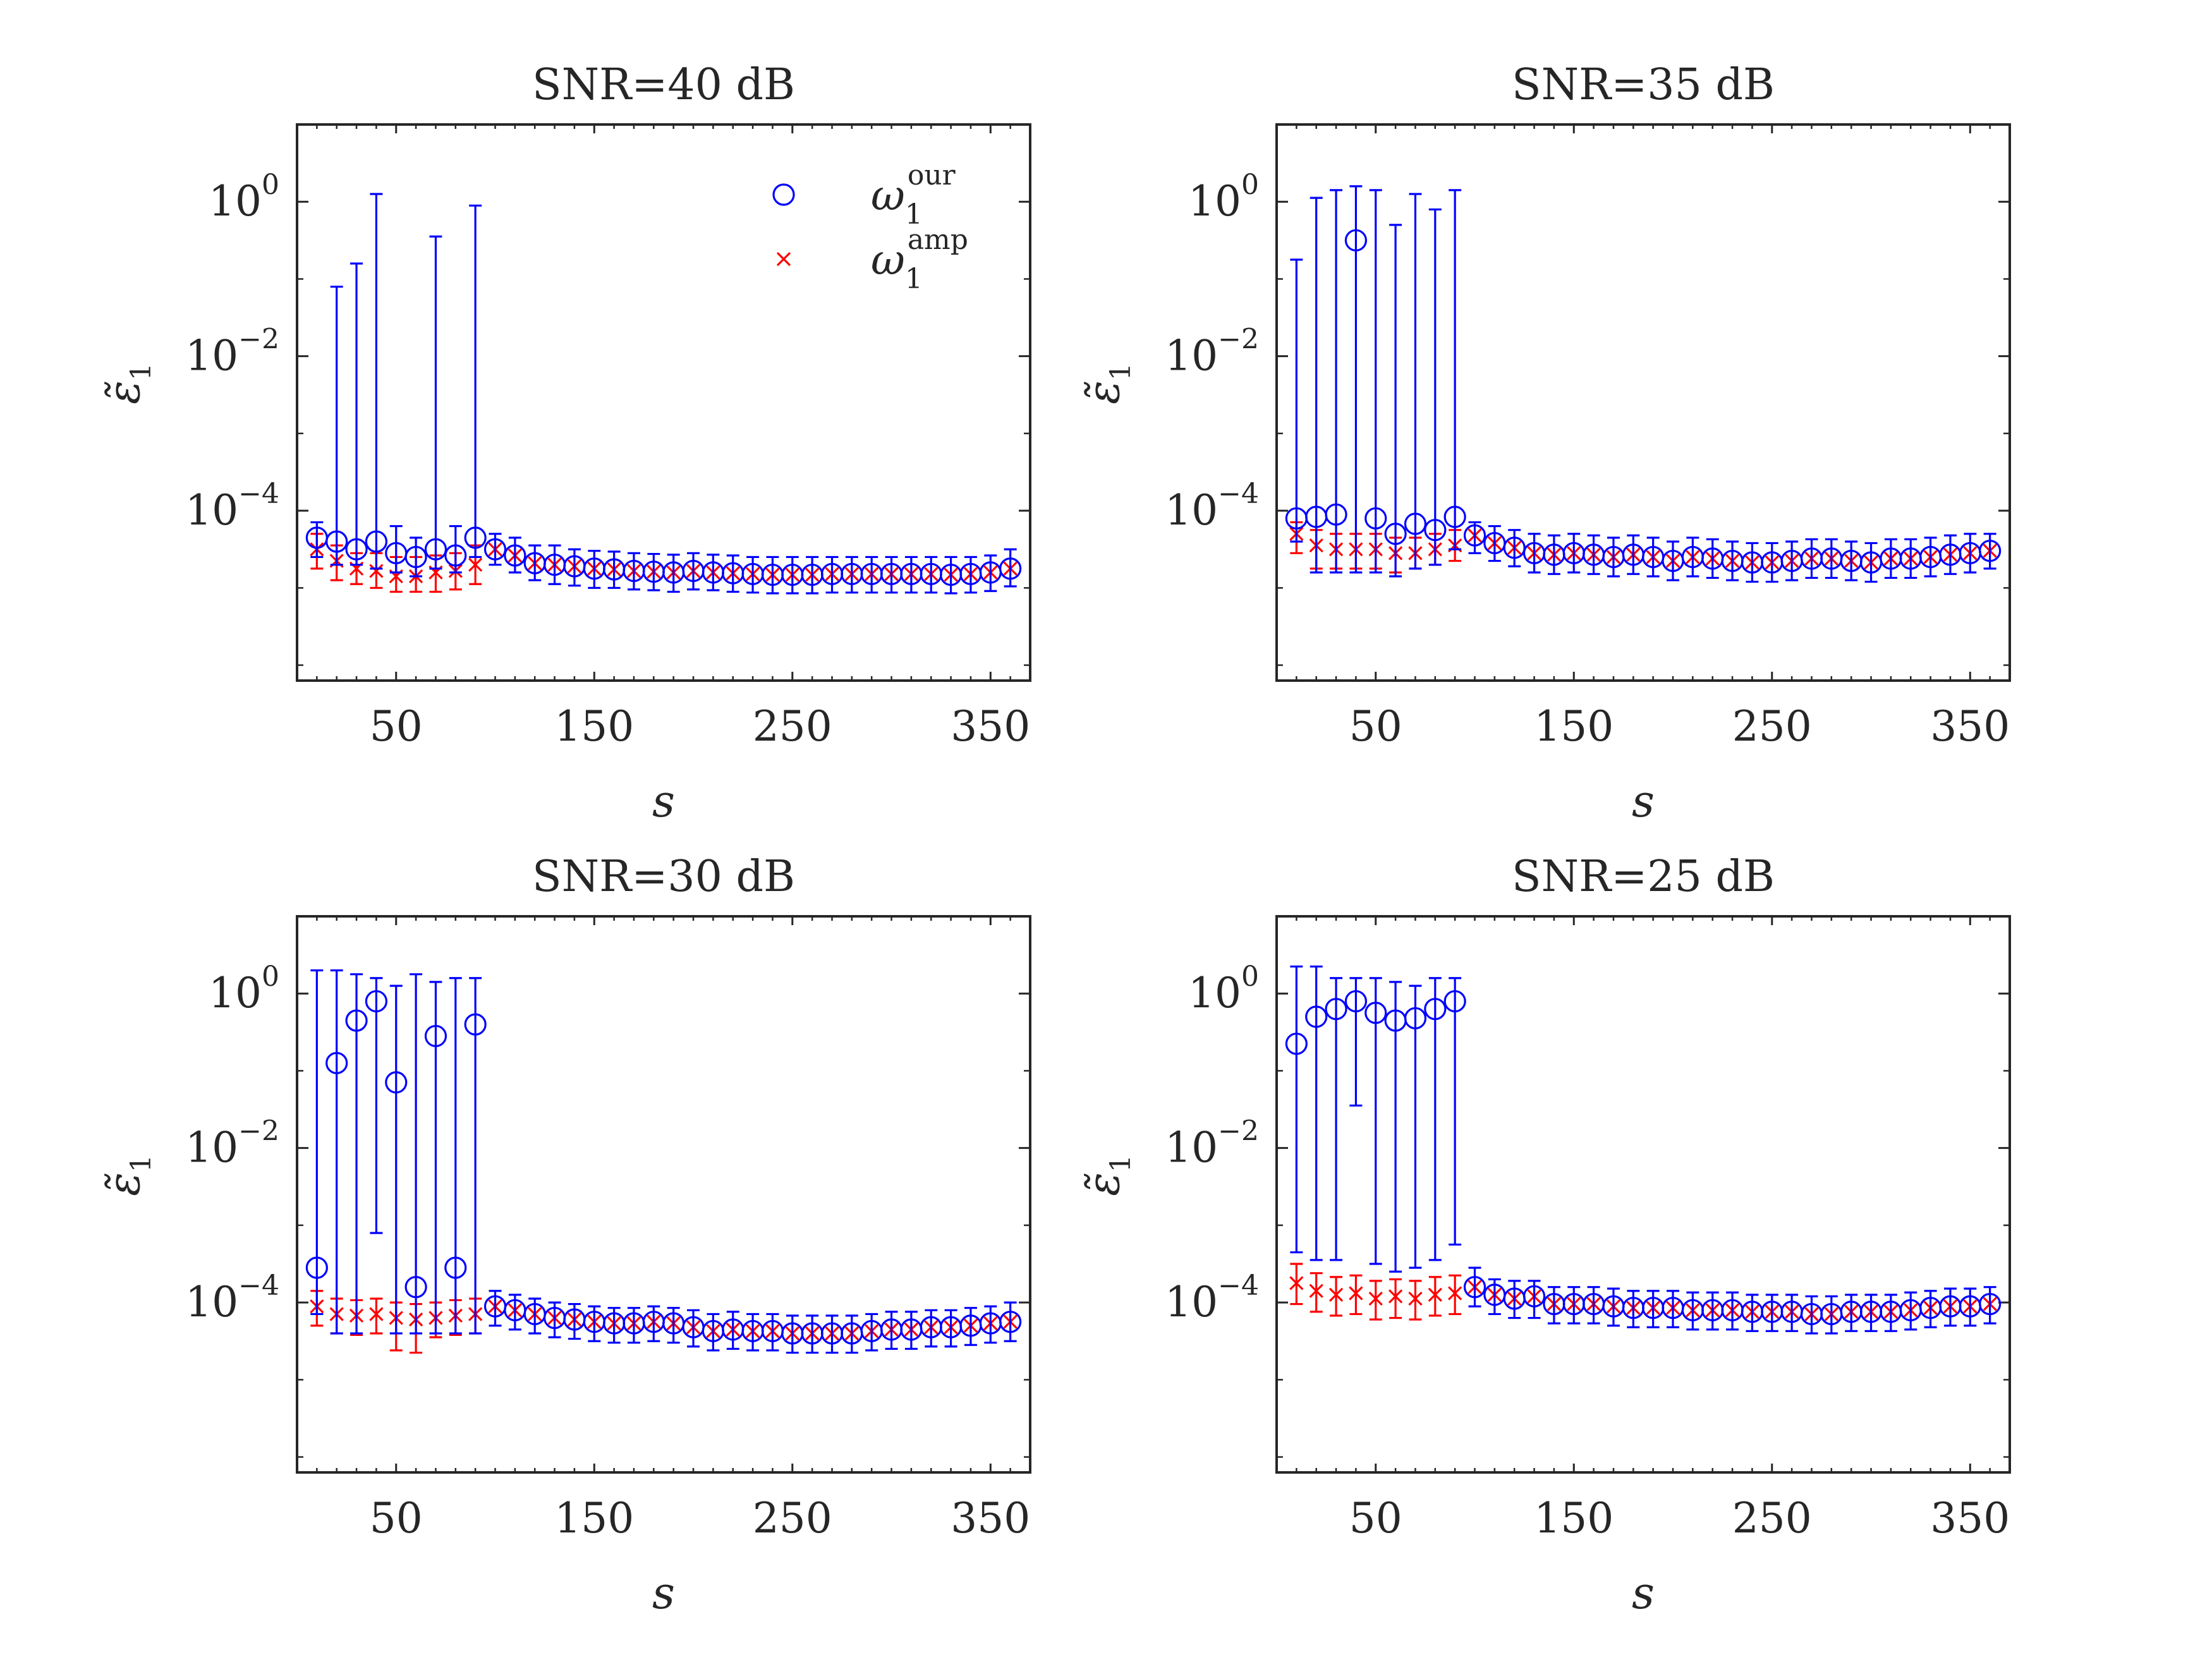 This screenshot has height=1662, width=2212. Describe the element at coordinates (663, 85) in the screenshot. I see `chart-title: SNR=40 dB` at that location.